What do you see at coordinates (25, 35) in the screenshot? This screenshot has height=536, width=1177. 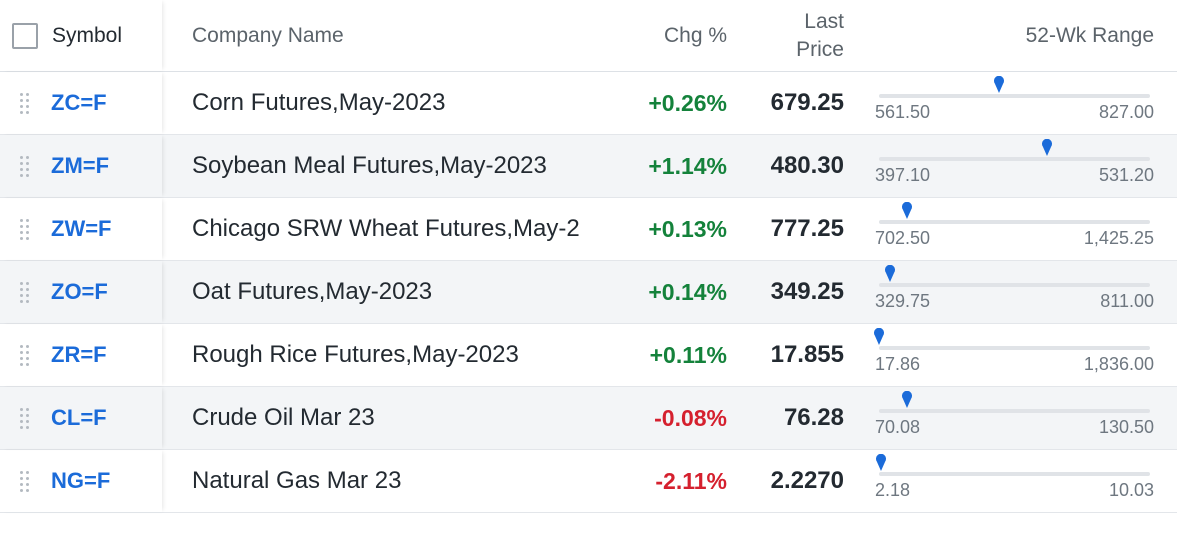 I see `select-all-checkbox` at bounding box center [25, 35].